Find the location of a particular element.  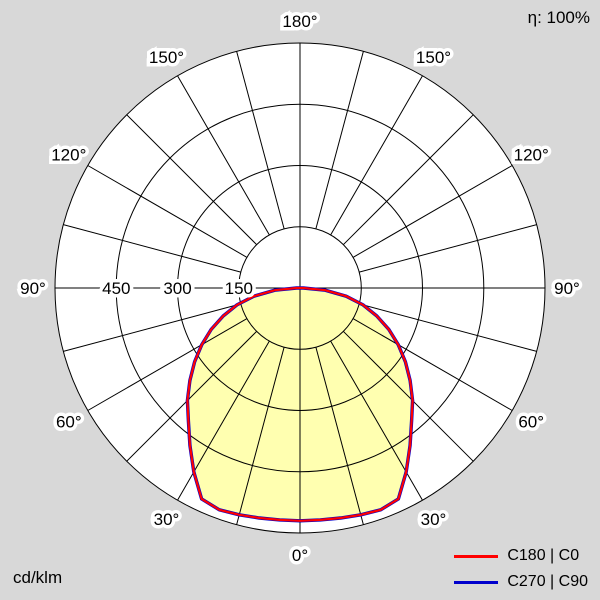

angle-label: 0° is located at coordinates (300, 555).